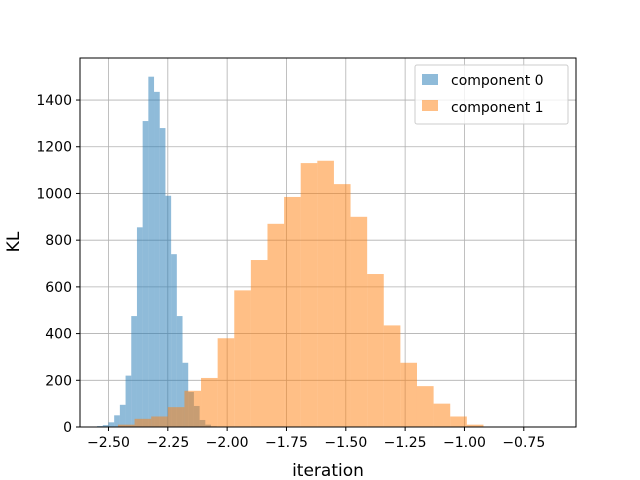 This screenshot has width=640, height=480. I want to click on y-axis-label: KL, so click(14, 241).